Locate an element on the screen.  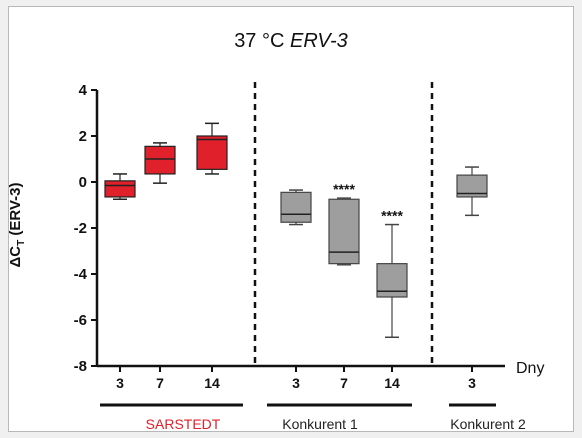
y-tick-label: 4 is located at coordinates (83, 90).